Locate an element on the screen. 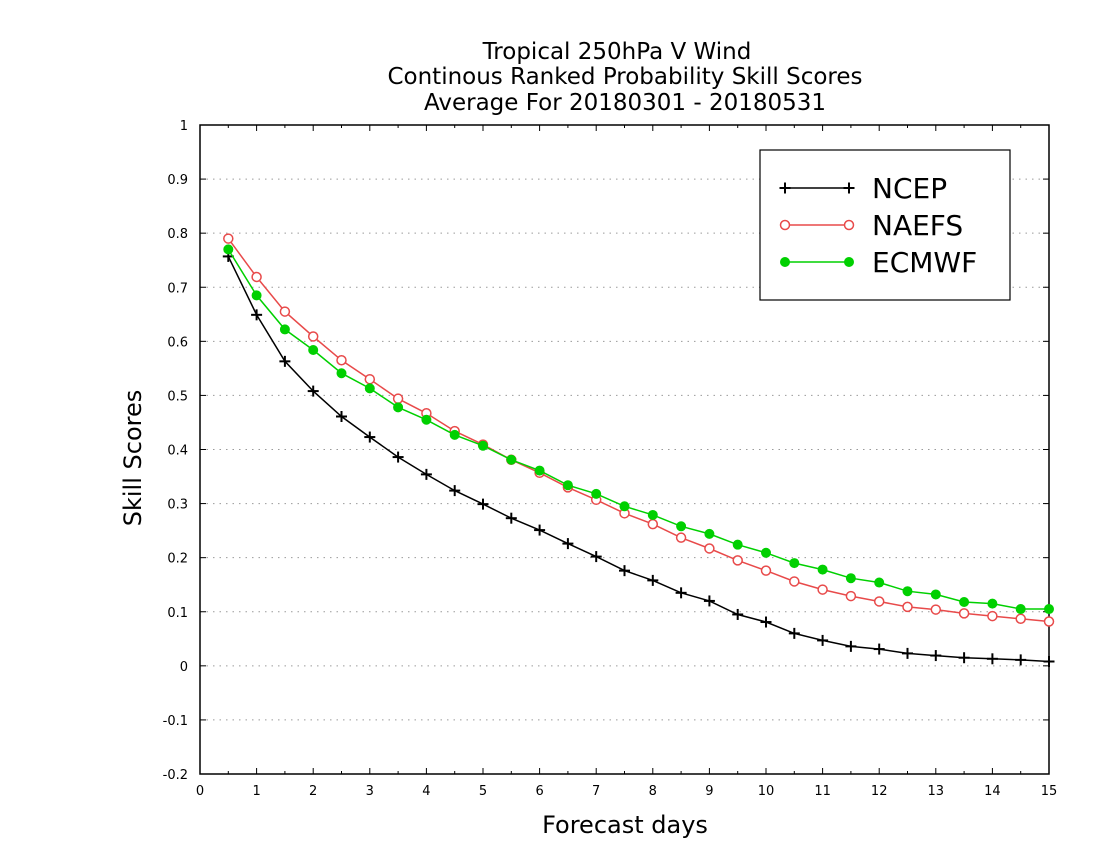 The width and height of the screenshot is (1100, 850). legend: NCEP NAEFS ECMWF is located at coordinates (885, 225).